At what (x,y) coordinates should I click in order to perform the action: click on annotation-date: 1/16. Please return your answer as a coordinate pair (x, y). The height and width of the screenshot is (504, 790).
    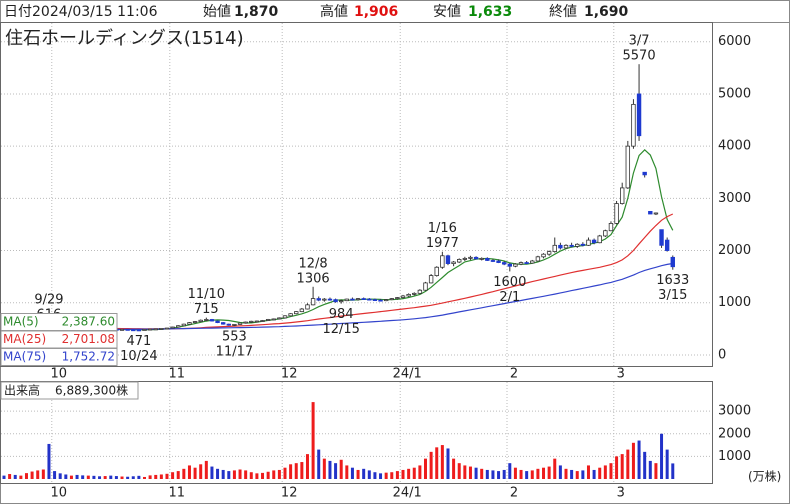
    Looking at the image, I should click on (442, 228).